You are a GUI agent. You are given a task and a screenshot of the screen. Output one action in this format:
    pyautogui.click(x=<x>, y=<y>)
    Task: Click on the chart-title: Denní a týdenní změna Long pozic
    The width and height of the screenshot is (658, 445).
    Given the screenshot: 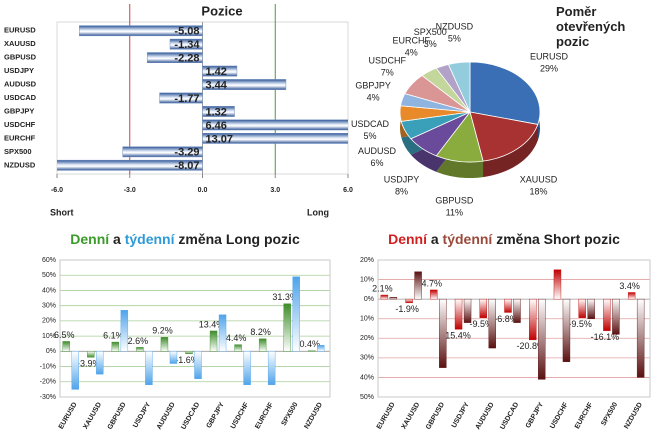 What is the action you would take?
    pyautogui.click(x=185, y=239)
    